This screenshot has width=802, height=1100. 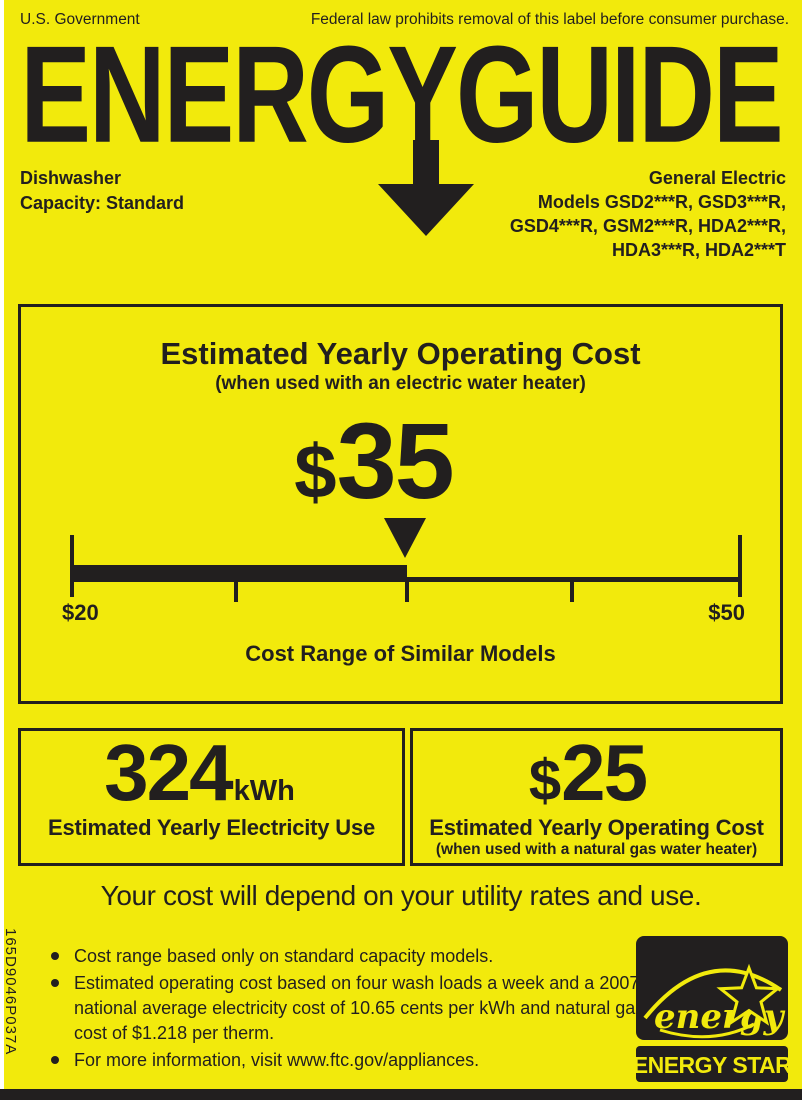 I want to click on scale-min-label: $20, so click(x=80, y=612).